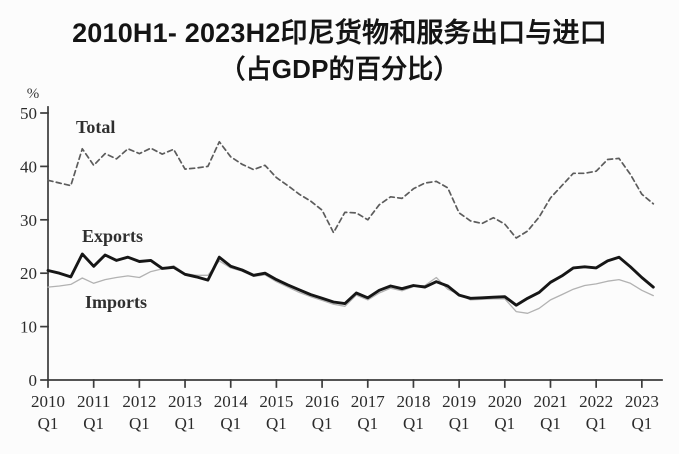 This screenshot has width=679, height=454. What do you see at coordinates (339, 33) in the screenshot?
I see `chart-title-line1: 2010H1- 2023H2印尼货物和服务出口与进口` at bounding box center [339, 33].